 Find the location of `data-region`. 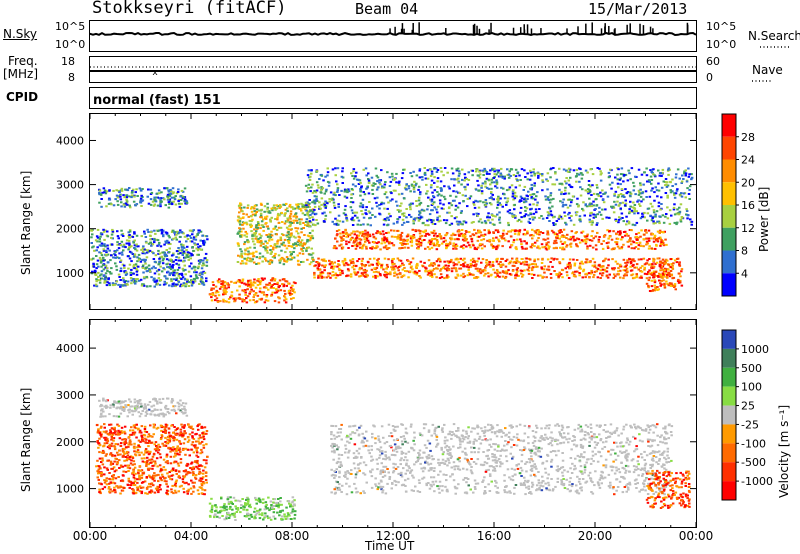

data-region is located at coordinates (493, 268).